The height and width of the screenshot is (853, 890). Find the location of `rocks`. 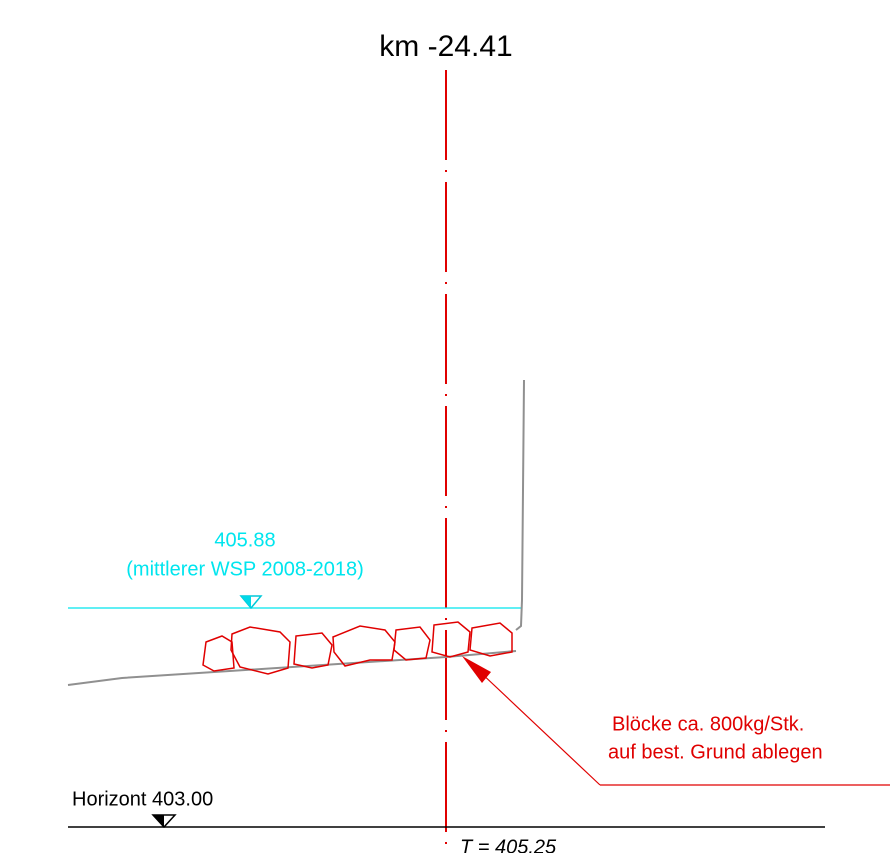

rocks is located at coordinates (357, 648).